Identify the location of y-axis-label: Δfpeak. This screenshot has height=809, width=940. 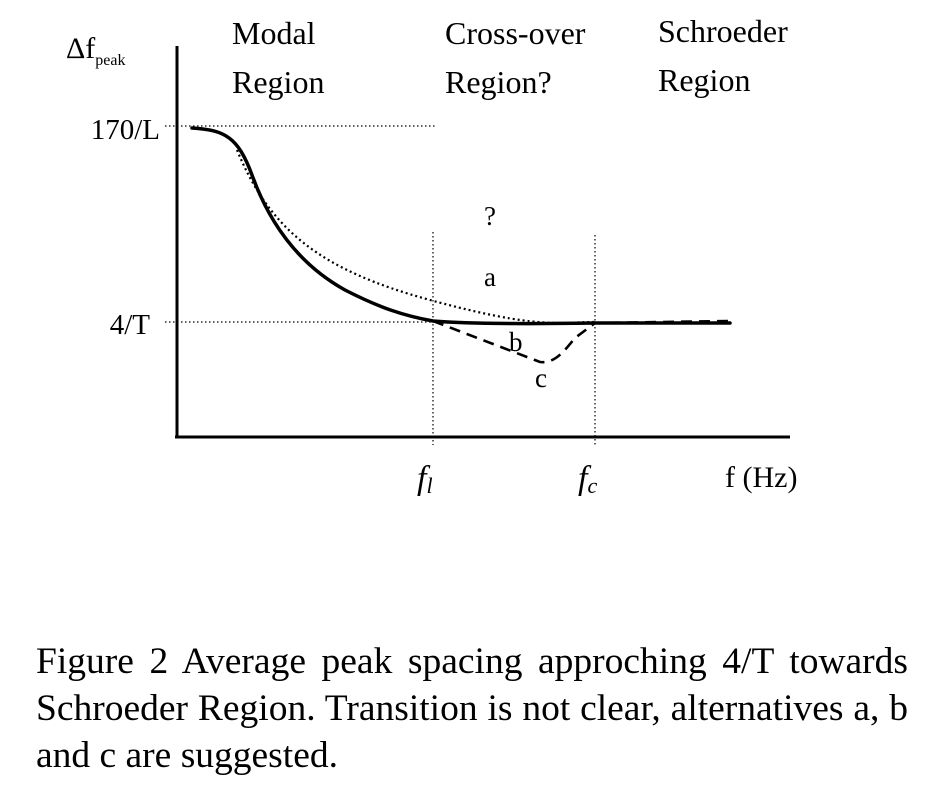
(96, 50).